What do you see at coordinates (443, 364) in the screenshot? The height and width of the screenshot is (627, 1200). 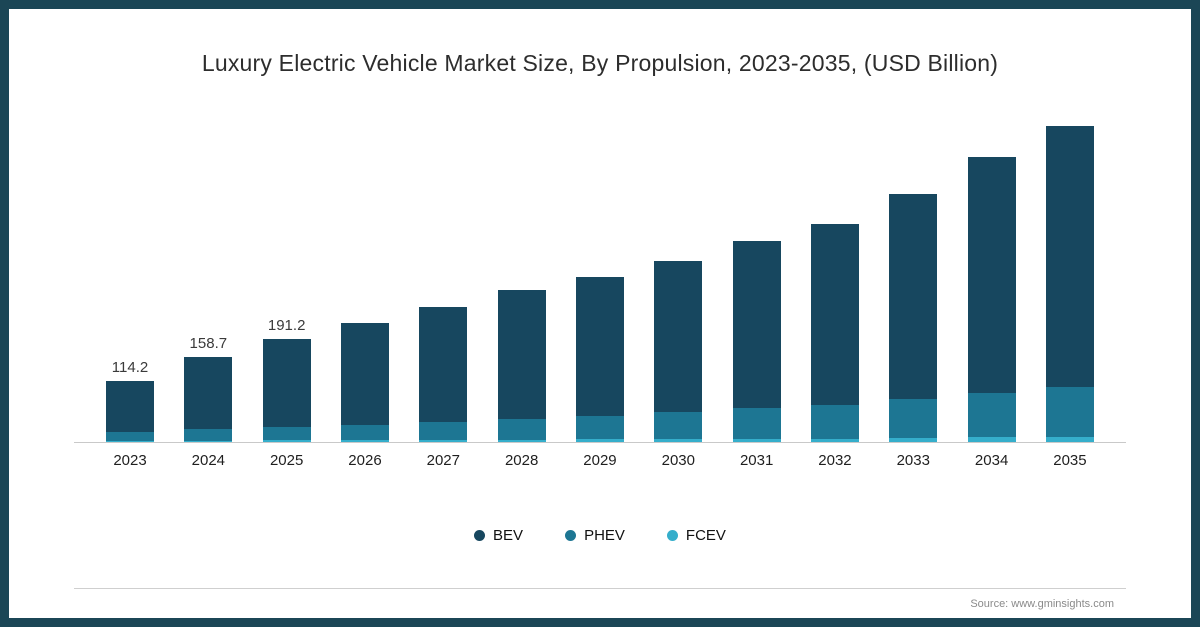 I see `segment-bev-2027` at bounding box center [443, 364].